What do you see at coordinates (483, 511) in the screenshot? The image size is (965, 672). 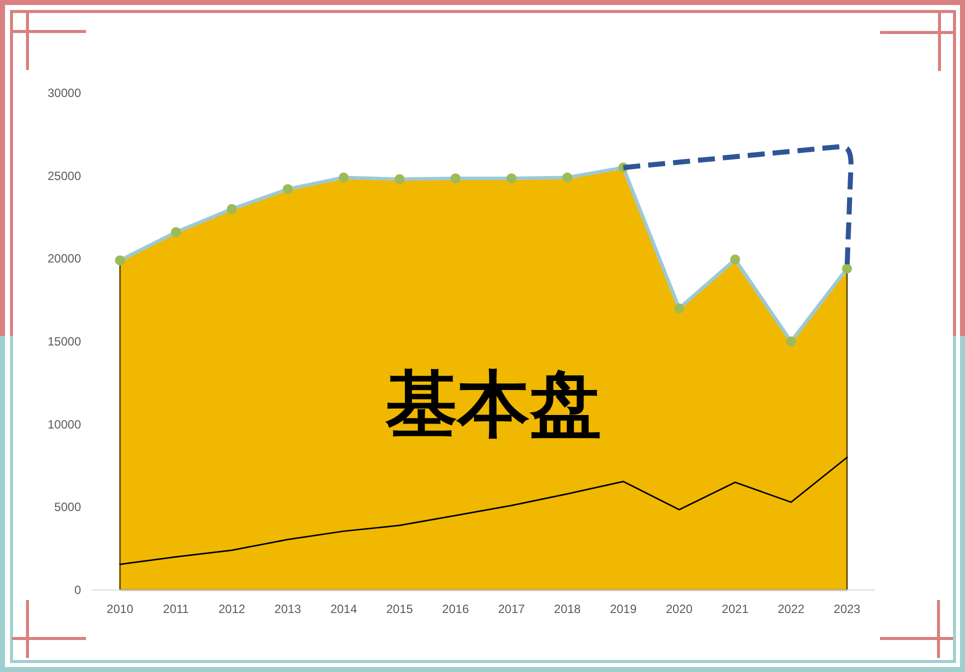 I see `line-series` at bounding box center [483, 511].